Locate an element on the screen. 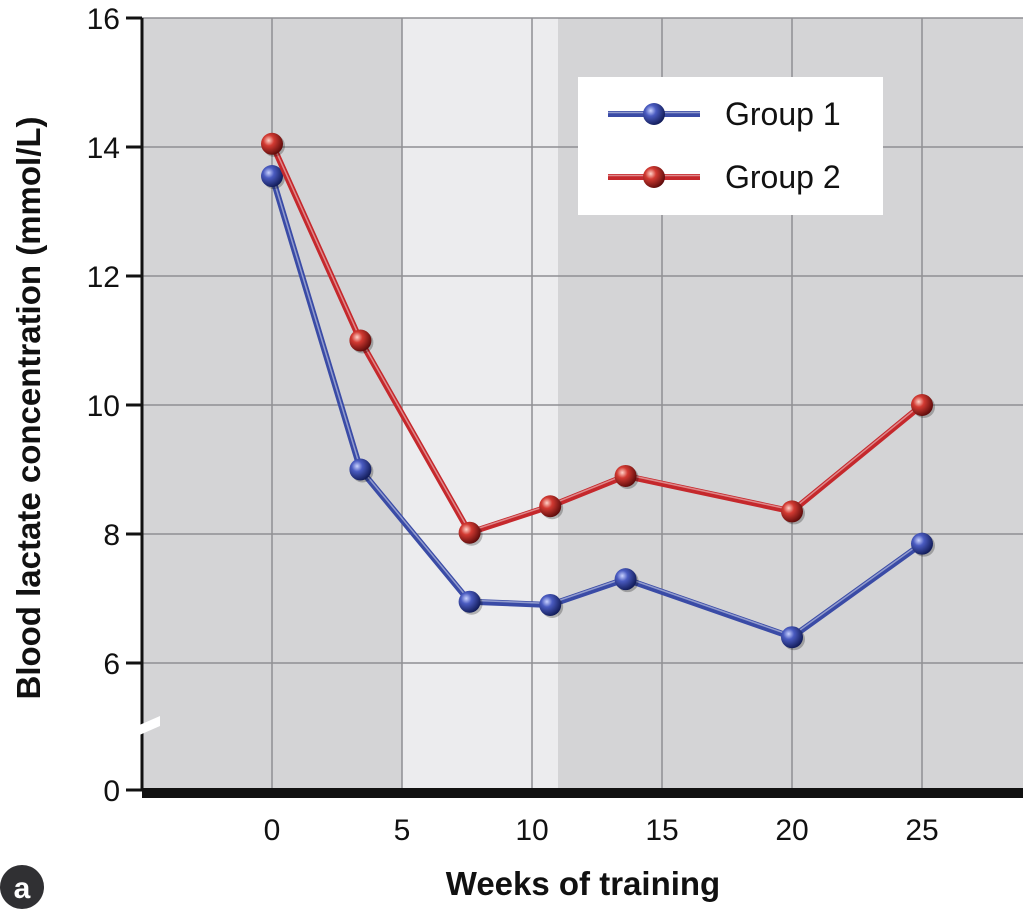  x-tick-label: 15 is located at coordinates (661, 830).